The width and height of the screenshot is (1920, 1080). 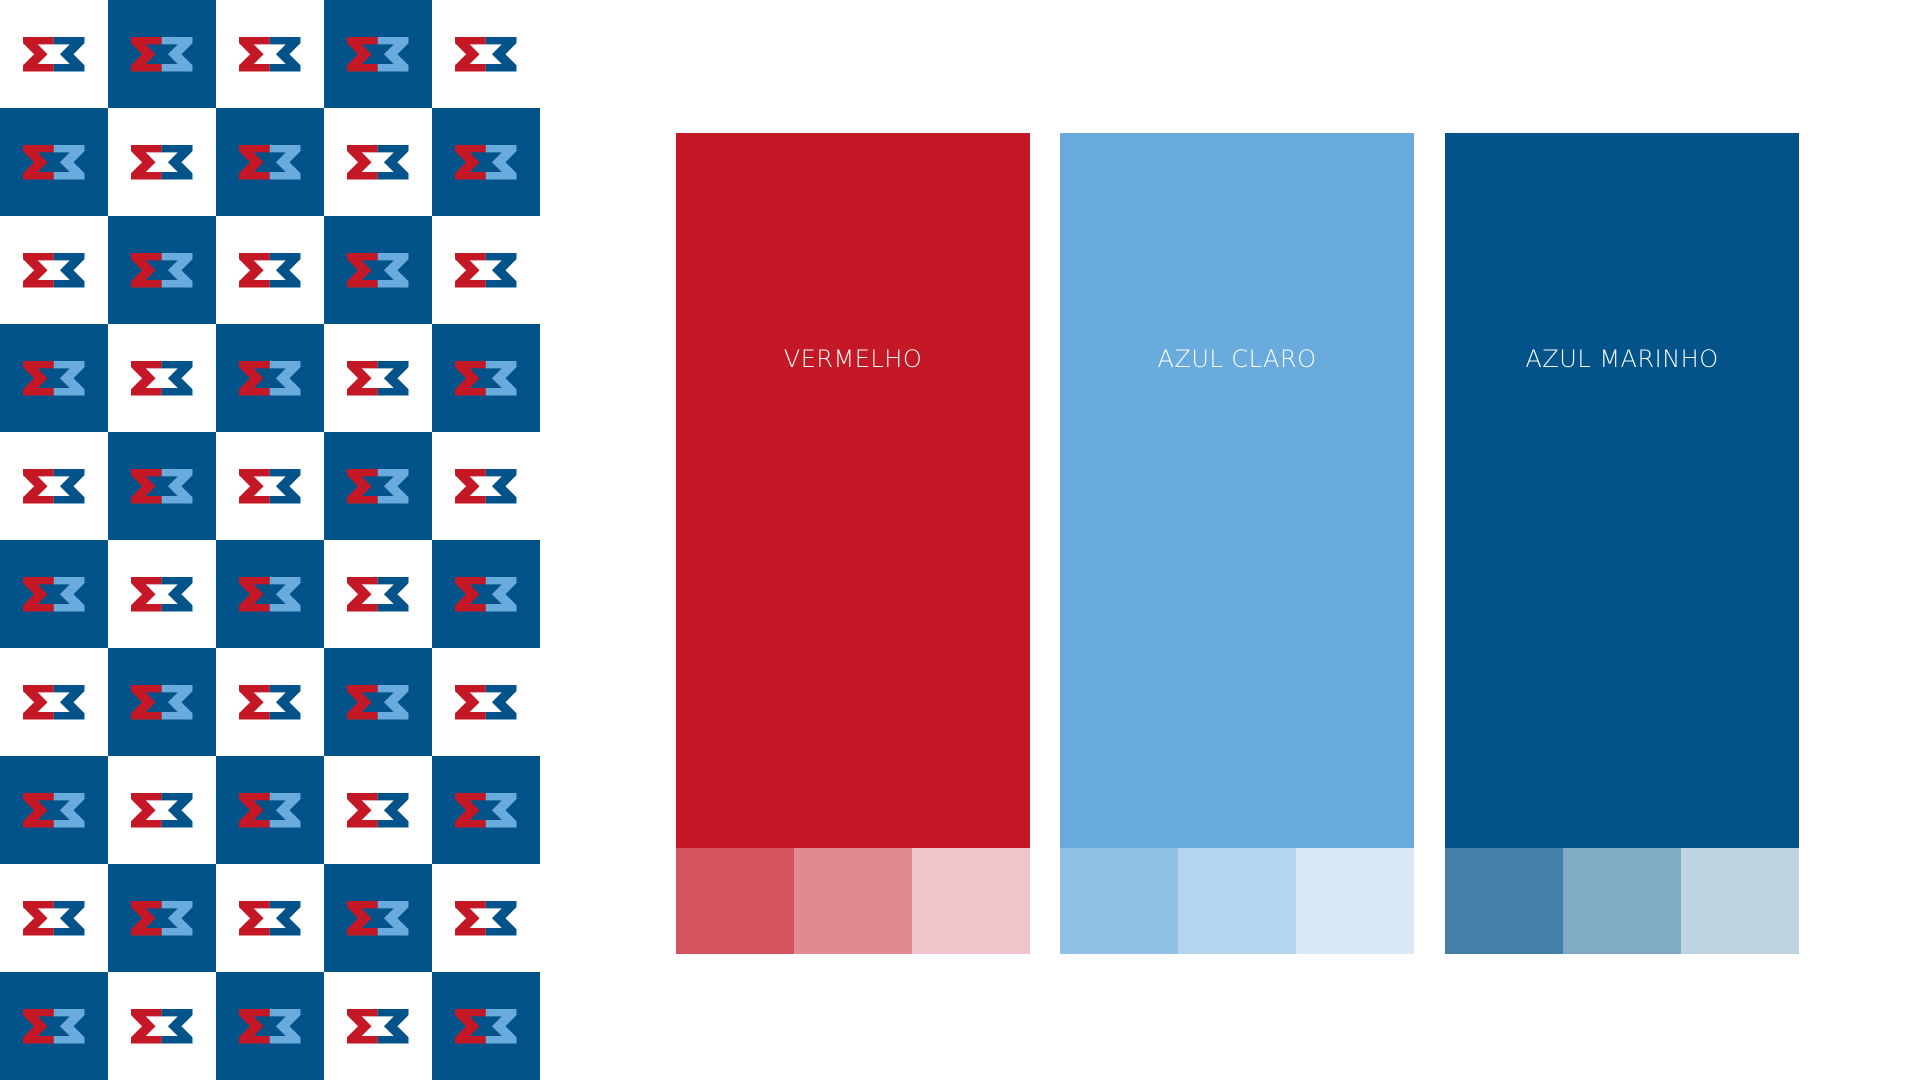 What do you see at coordinates (1237, 359) in the screenshot?
I see `color-label: AZUL CLARO` at bounding box center [1237, 359].